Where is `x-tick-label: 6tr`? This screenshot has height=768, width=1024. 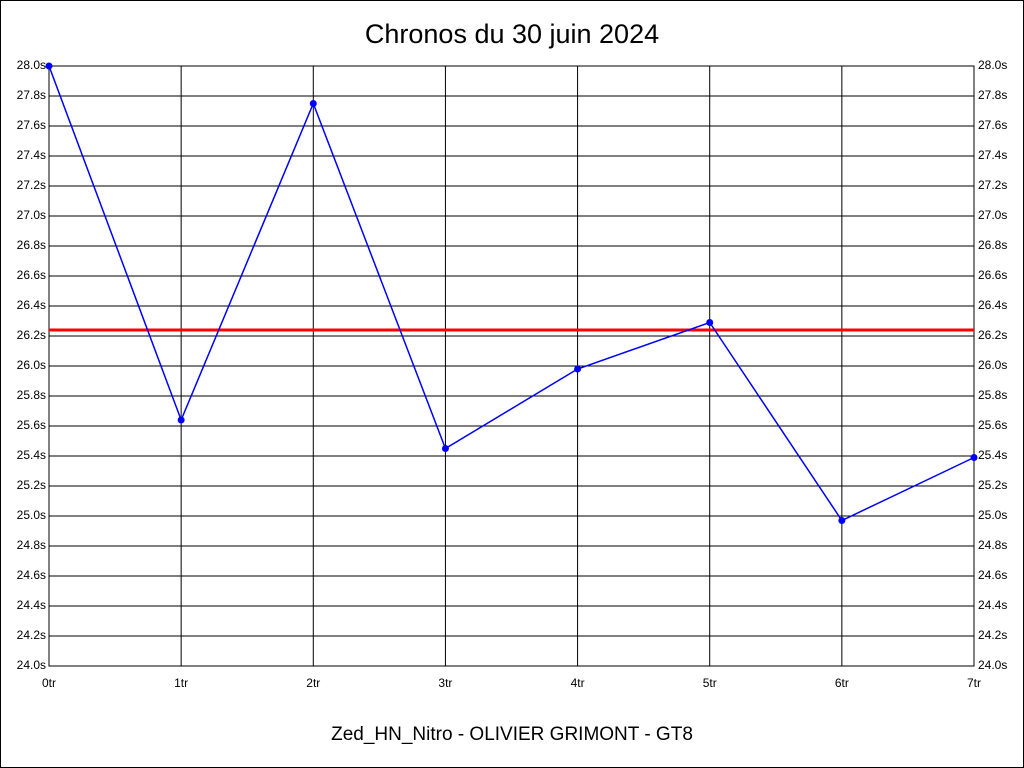 x-tick-label: 6tr is located at coordinates (842, 683).